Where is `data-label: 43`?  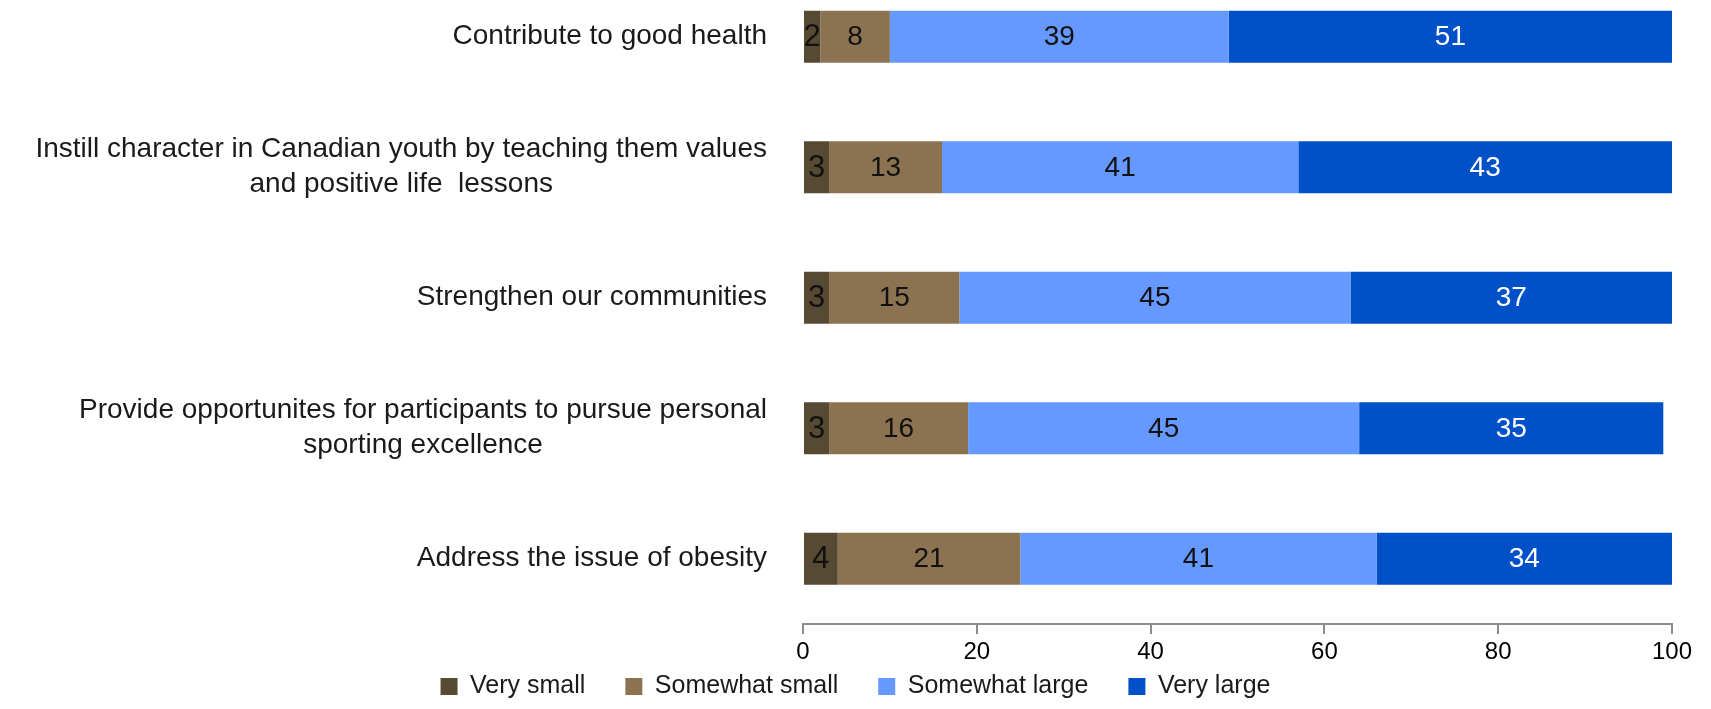 data-label: 43 is located at coordinates (1485, 166).